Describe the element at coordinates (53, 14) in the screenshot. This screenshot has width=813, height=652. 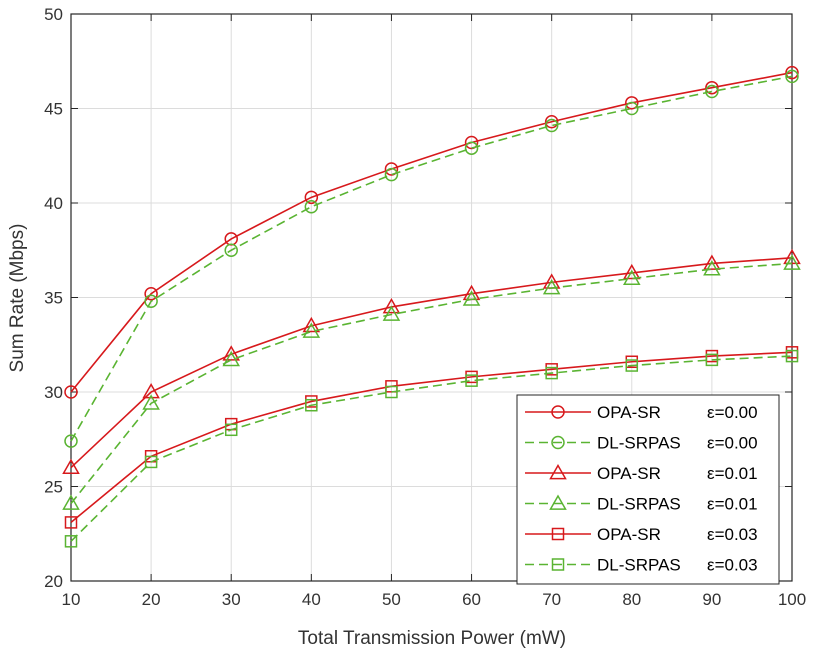
I see `y-tick-label: 50` at that location.